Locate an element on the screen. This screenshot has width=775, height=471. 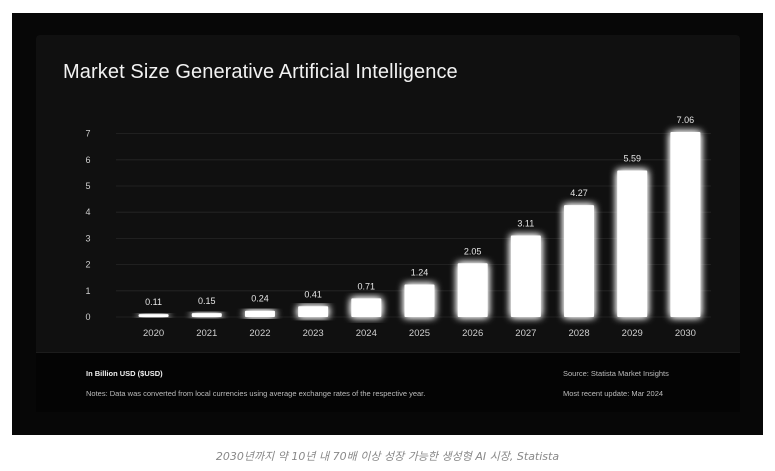
x-tick-label: 2026 is located at coordinates (472, 333).